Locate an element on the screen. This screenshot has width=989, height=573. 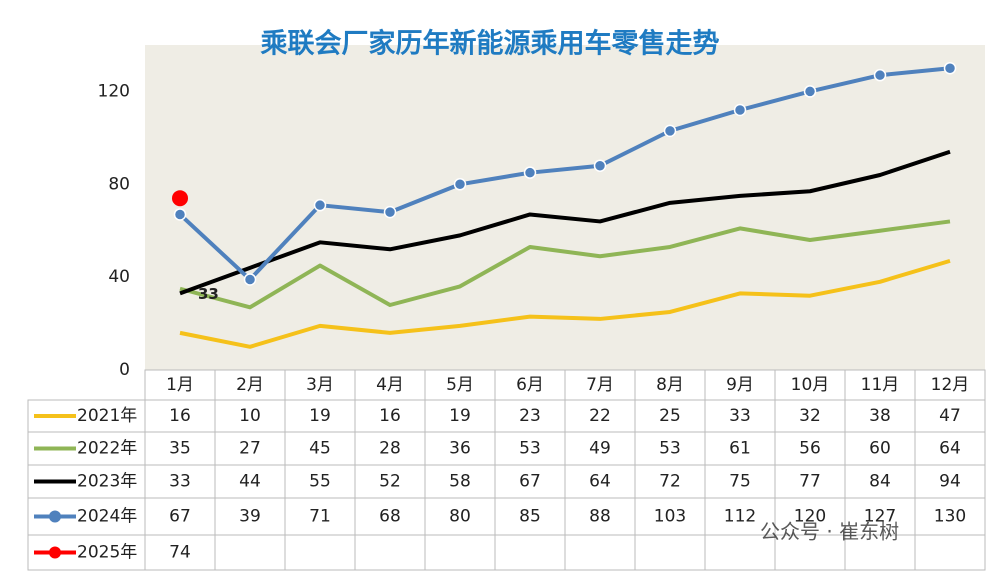
table-value: 130 is located at coordinates (950, 517).